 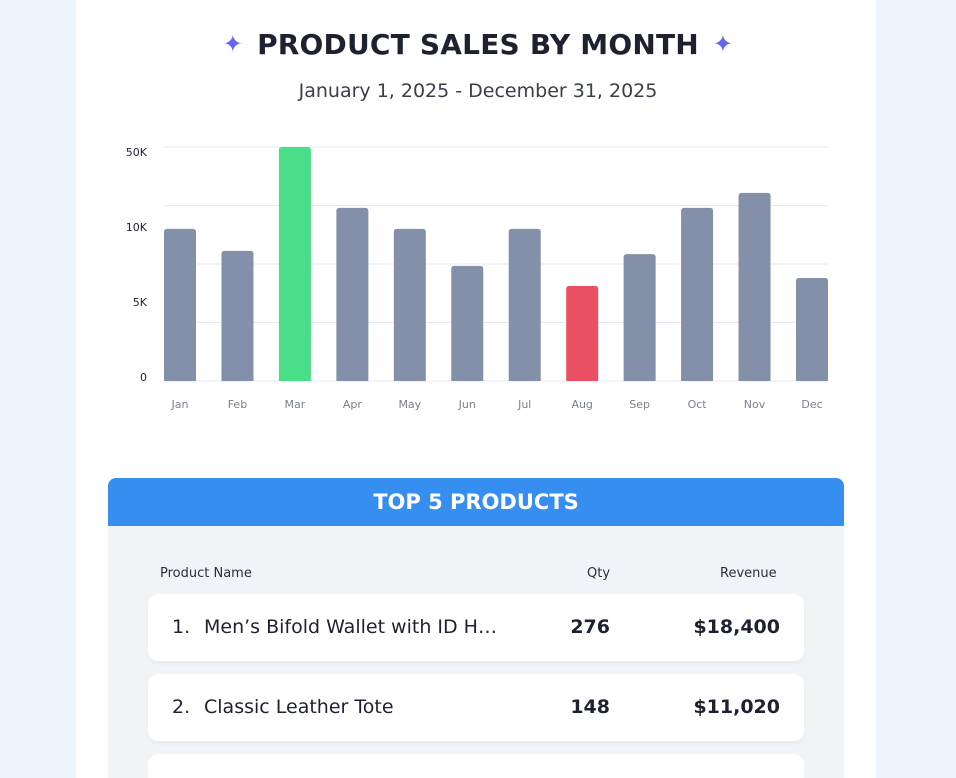 What do you see at coordinates (755, 404) in the screenshot?
I see `x-tick-label: Nov` at bounding box center [755, 404].